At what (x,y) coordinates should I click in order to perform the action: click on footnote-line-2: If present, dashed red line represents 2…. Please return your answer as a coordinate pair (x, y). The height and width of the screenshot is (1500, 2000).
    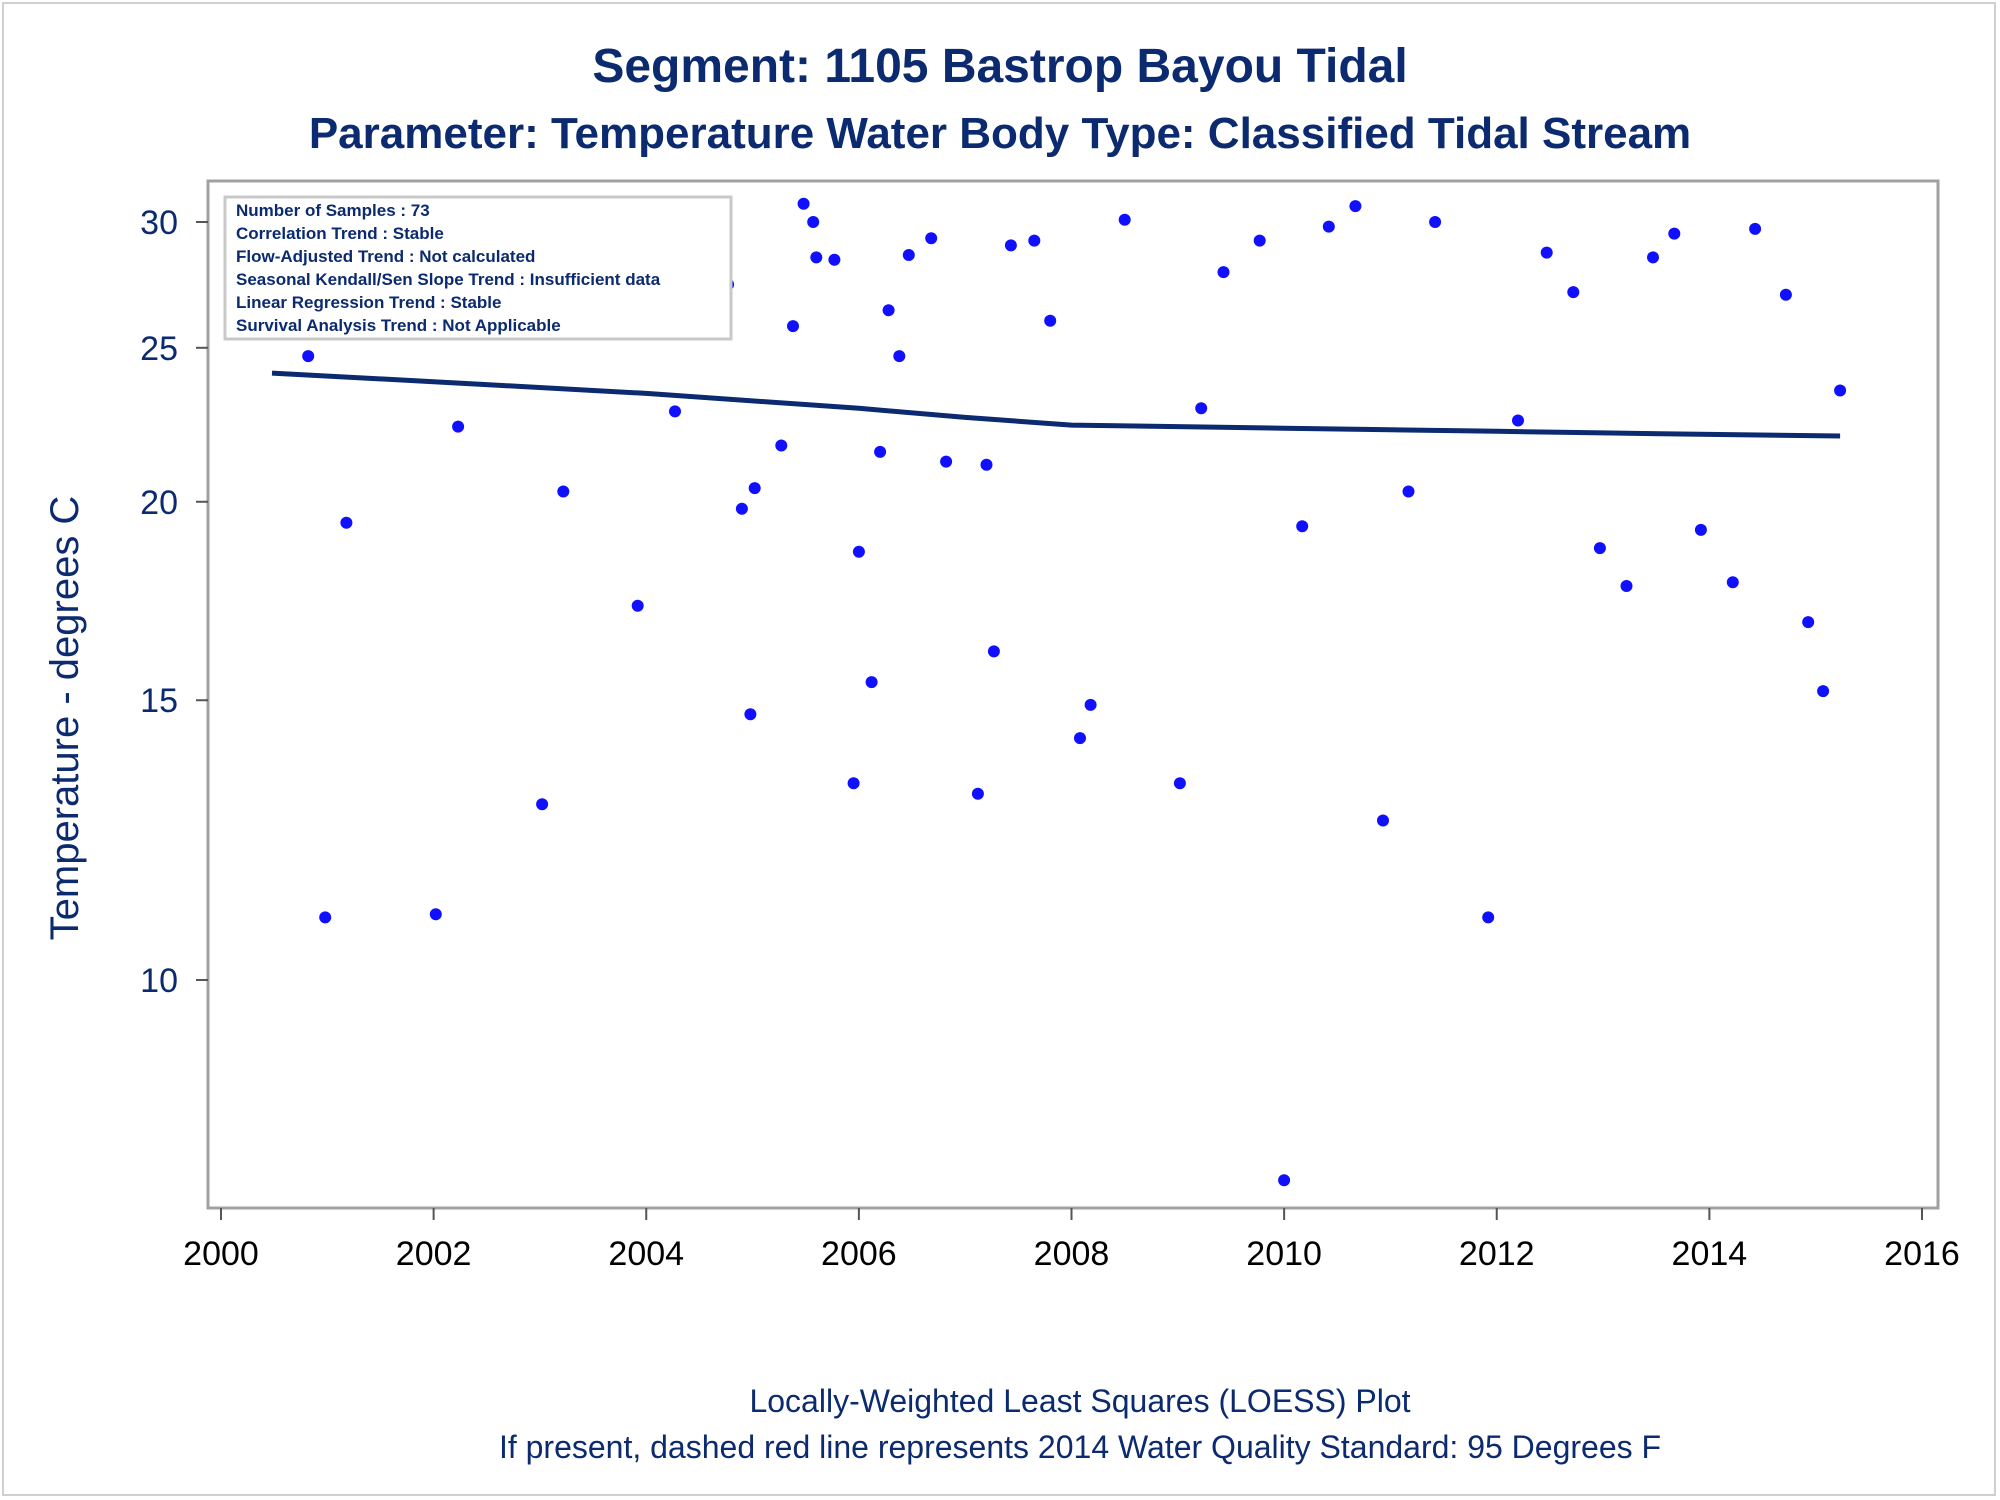
    Looking at the image, I should click on (1080, 1447).